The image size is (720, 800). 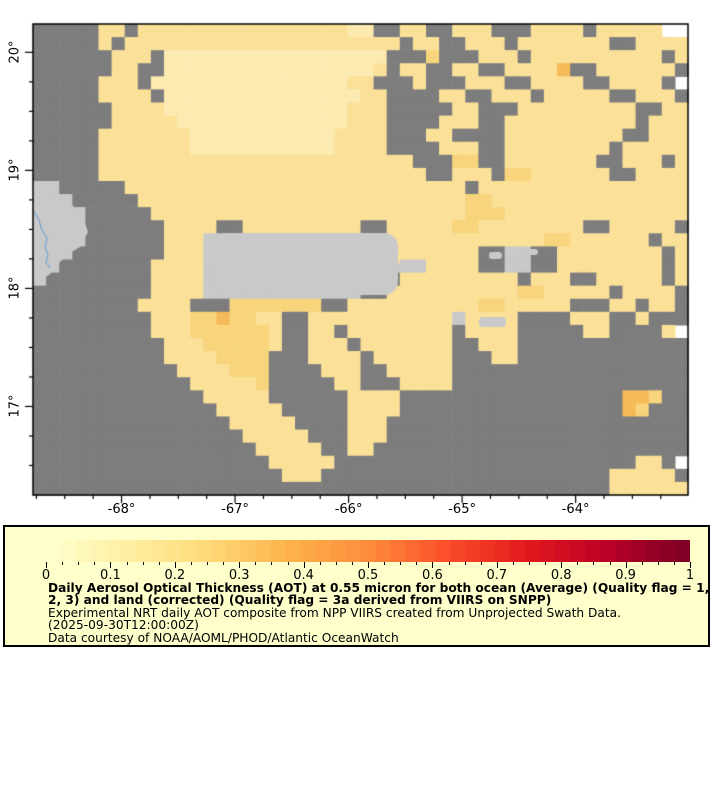 What do you see at coordinates (235, 509) in the screenshot?
I see `lon-tick-label: -67°` at bounding box center [235, 509].